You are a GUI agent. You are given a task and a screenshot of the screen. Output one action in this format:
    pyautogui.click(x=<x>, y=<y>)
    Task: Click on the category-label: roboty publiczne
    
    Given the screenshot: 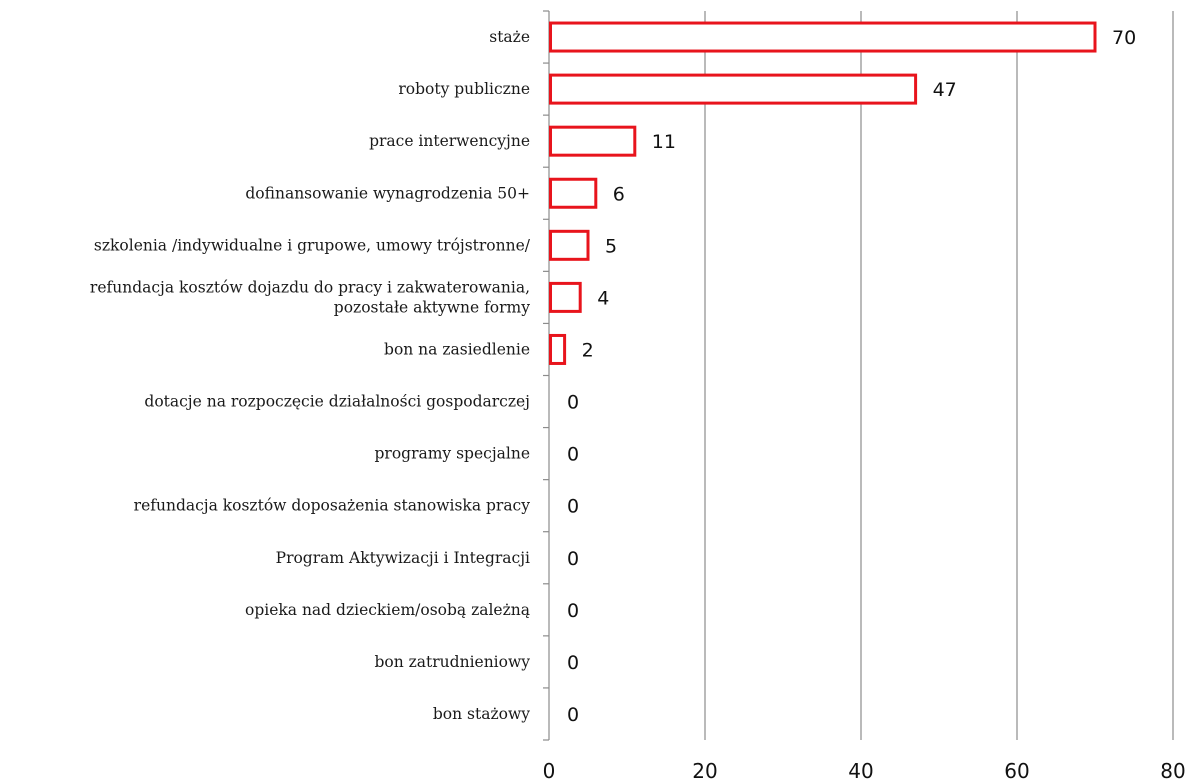 What is the action you would take?
    pyautogui.click(x=464, y=89)
    